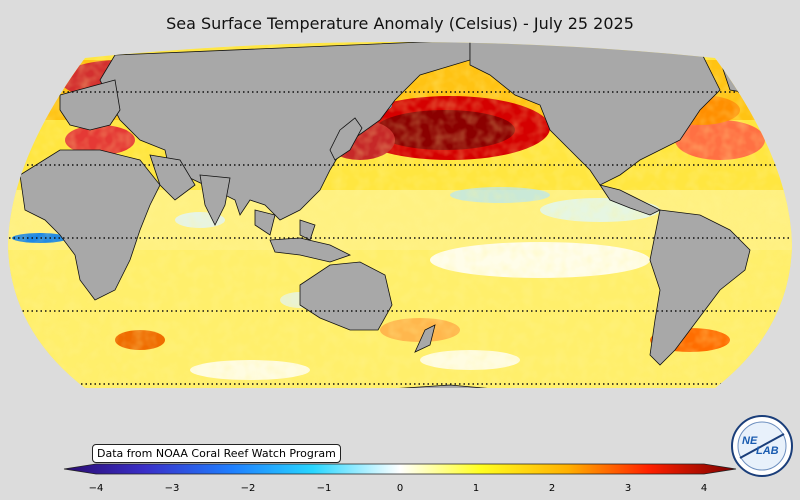  What do you see at coordinates (324, 488) in the screenshot?
I see `colorbar-tick-label: −1` at bounding box center [324, 488].